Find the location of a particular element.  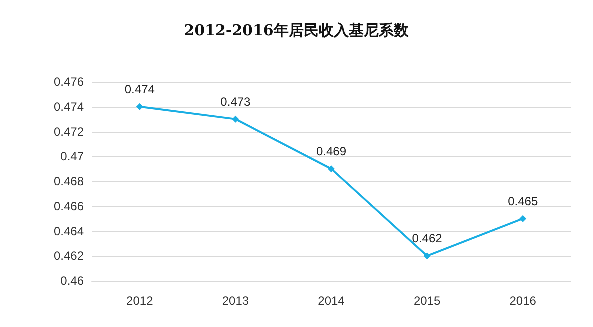

y-tick-label: 0.476 is located at coordinates (69, 82).